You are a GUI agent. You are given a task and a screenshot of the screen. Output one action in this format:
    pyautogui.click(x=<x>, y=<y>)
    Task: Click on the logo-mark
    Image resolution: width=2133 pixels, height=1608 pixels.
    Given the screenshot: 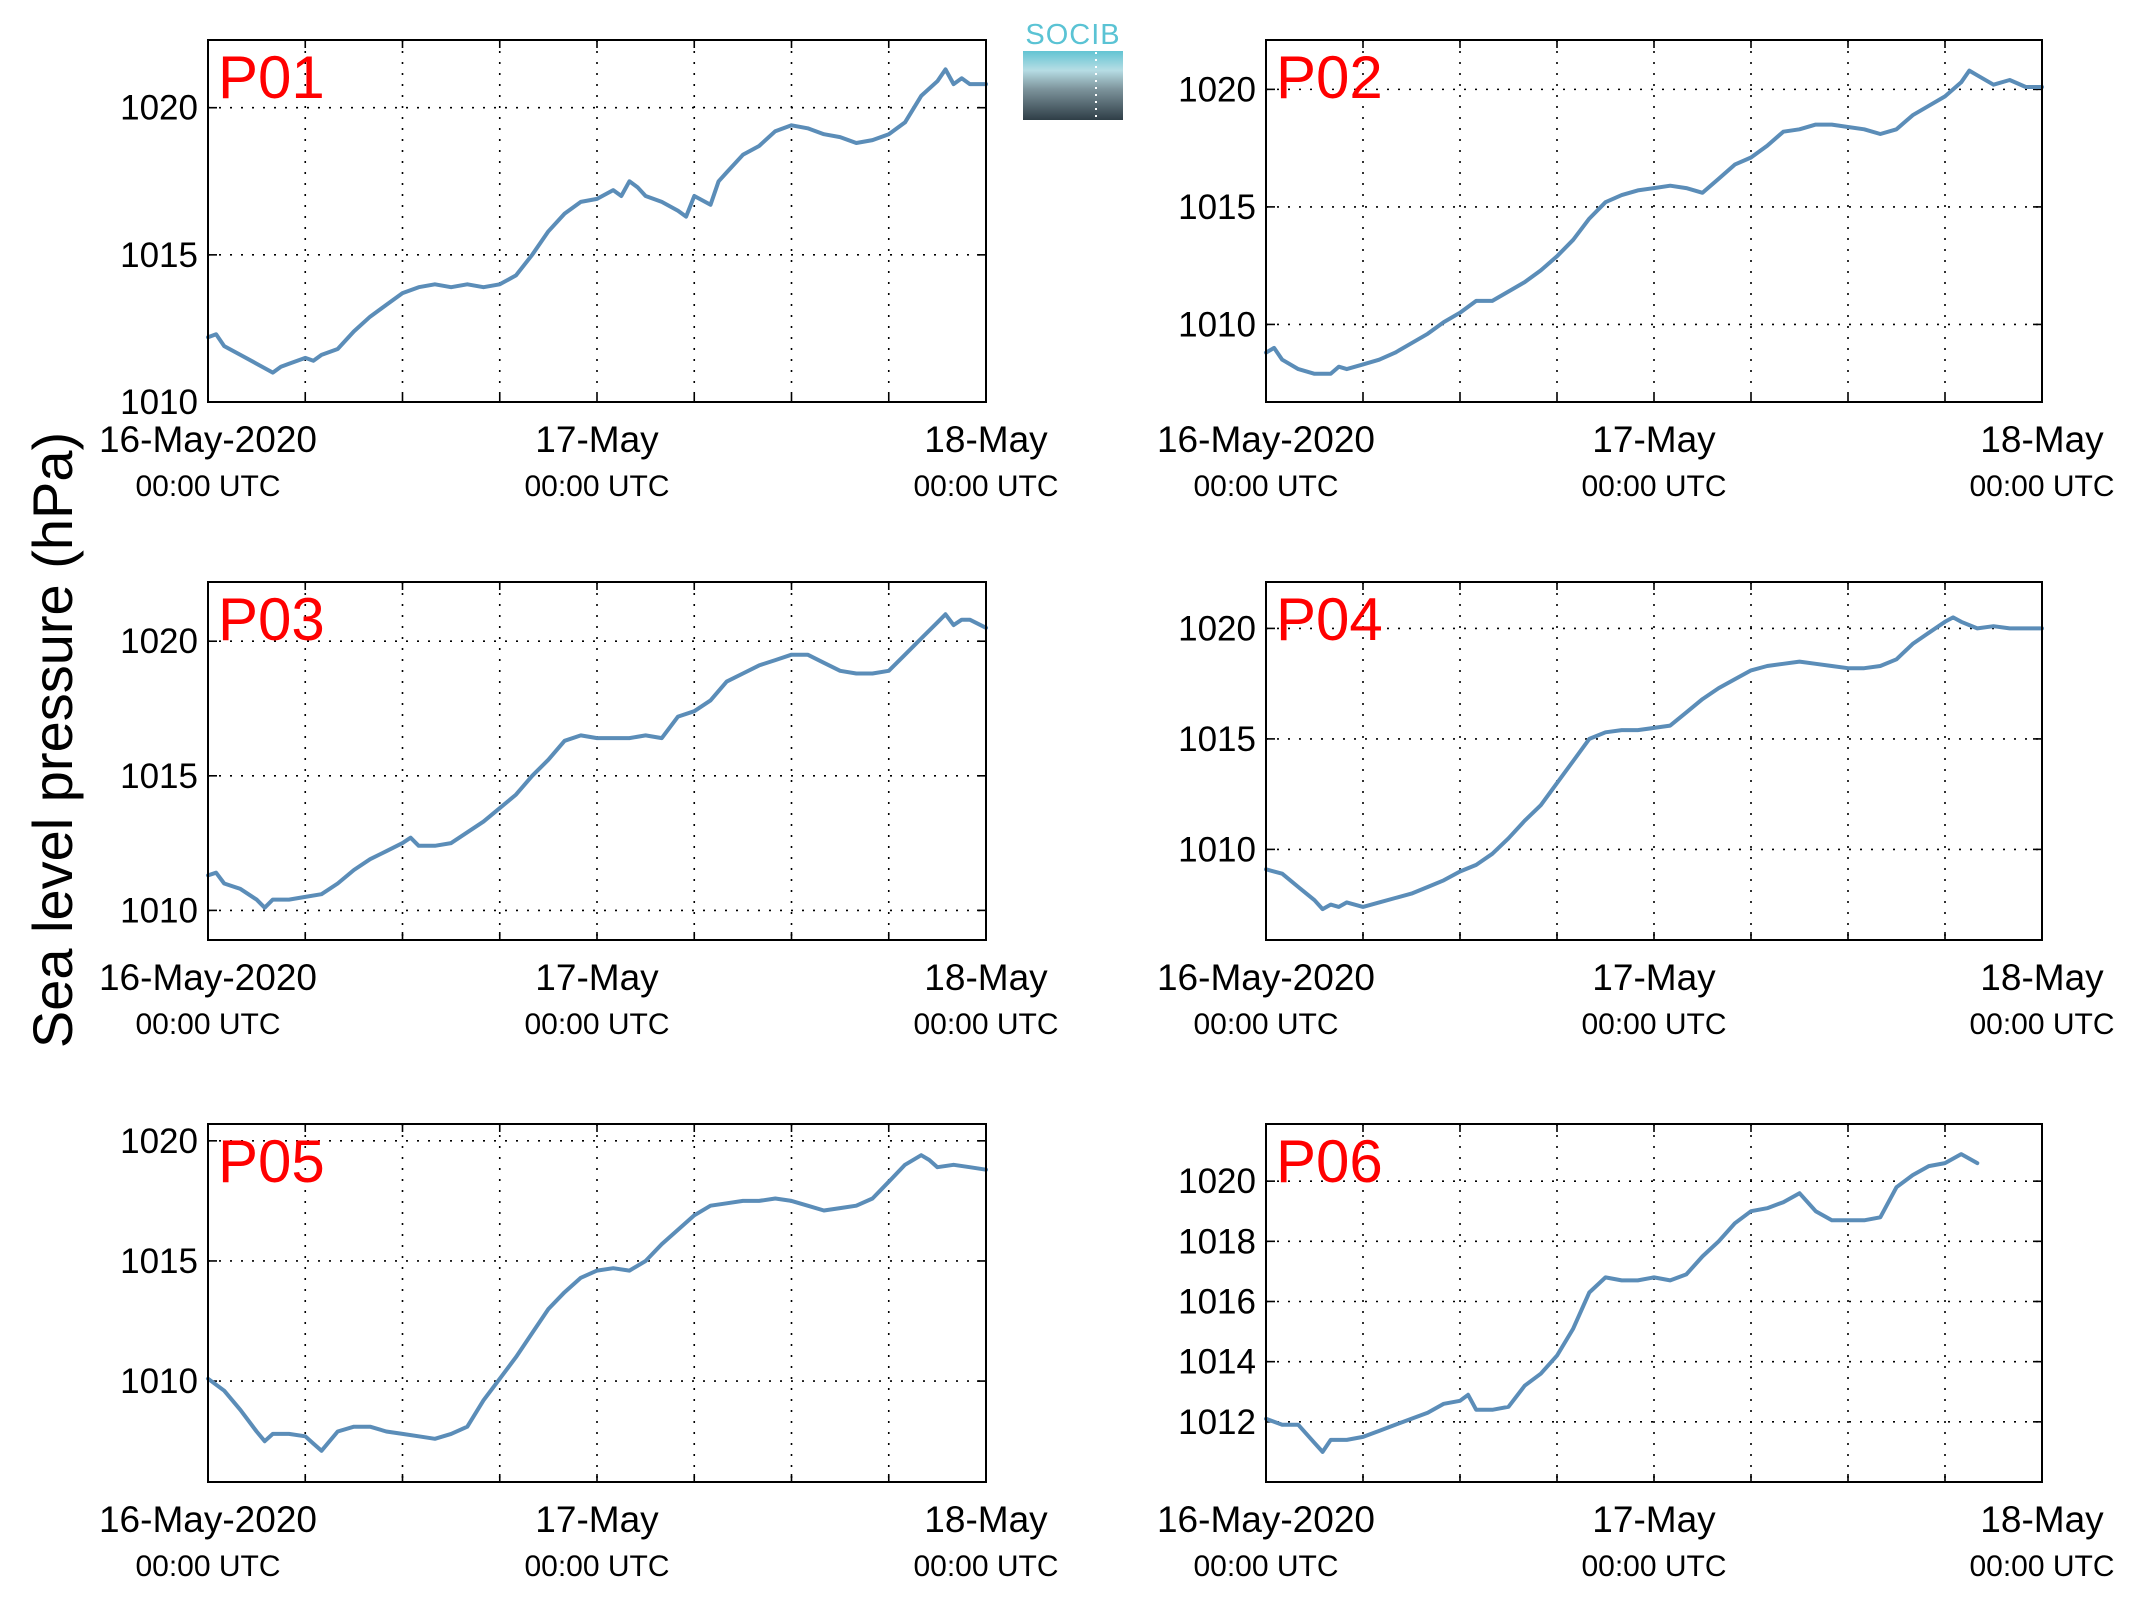 What is the action you would take?
    pyautogui.click(x=1073, y=85)
    